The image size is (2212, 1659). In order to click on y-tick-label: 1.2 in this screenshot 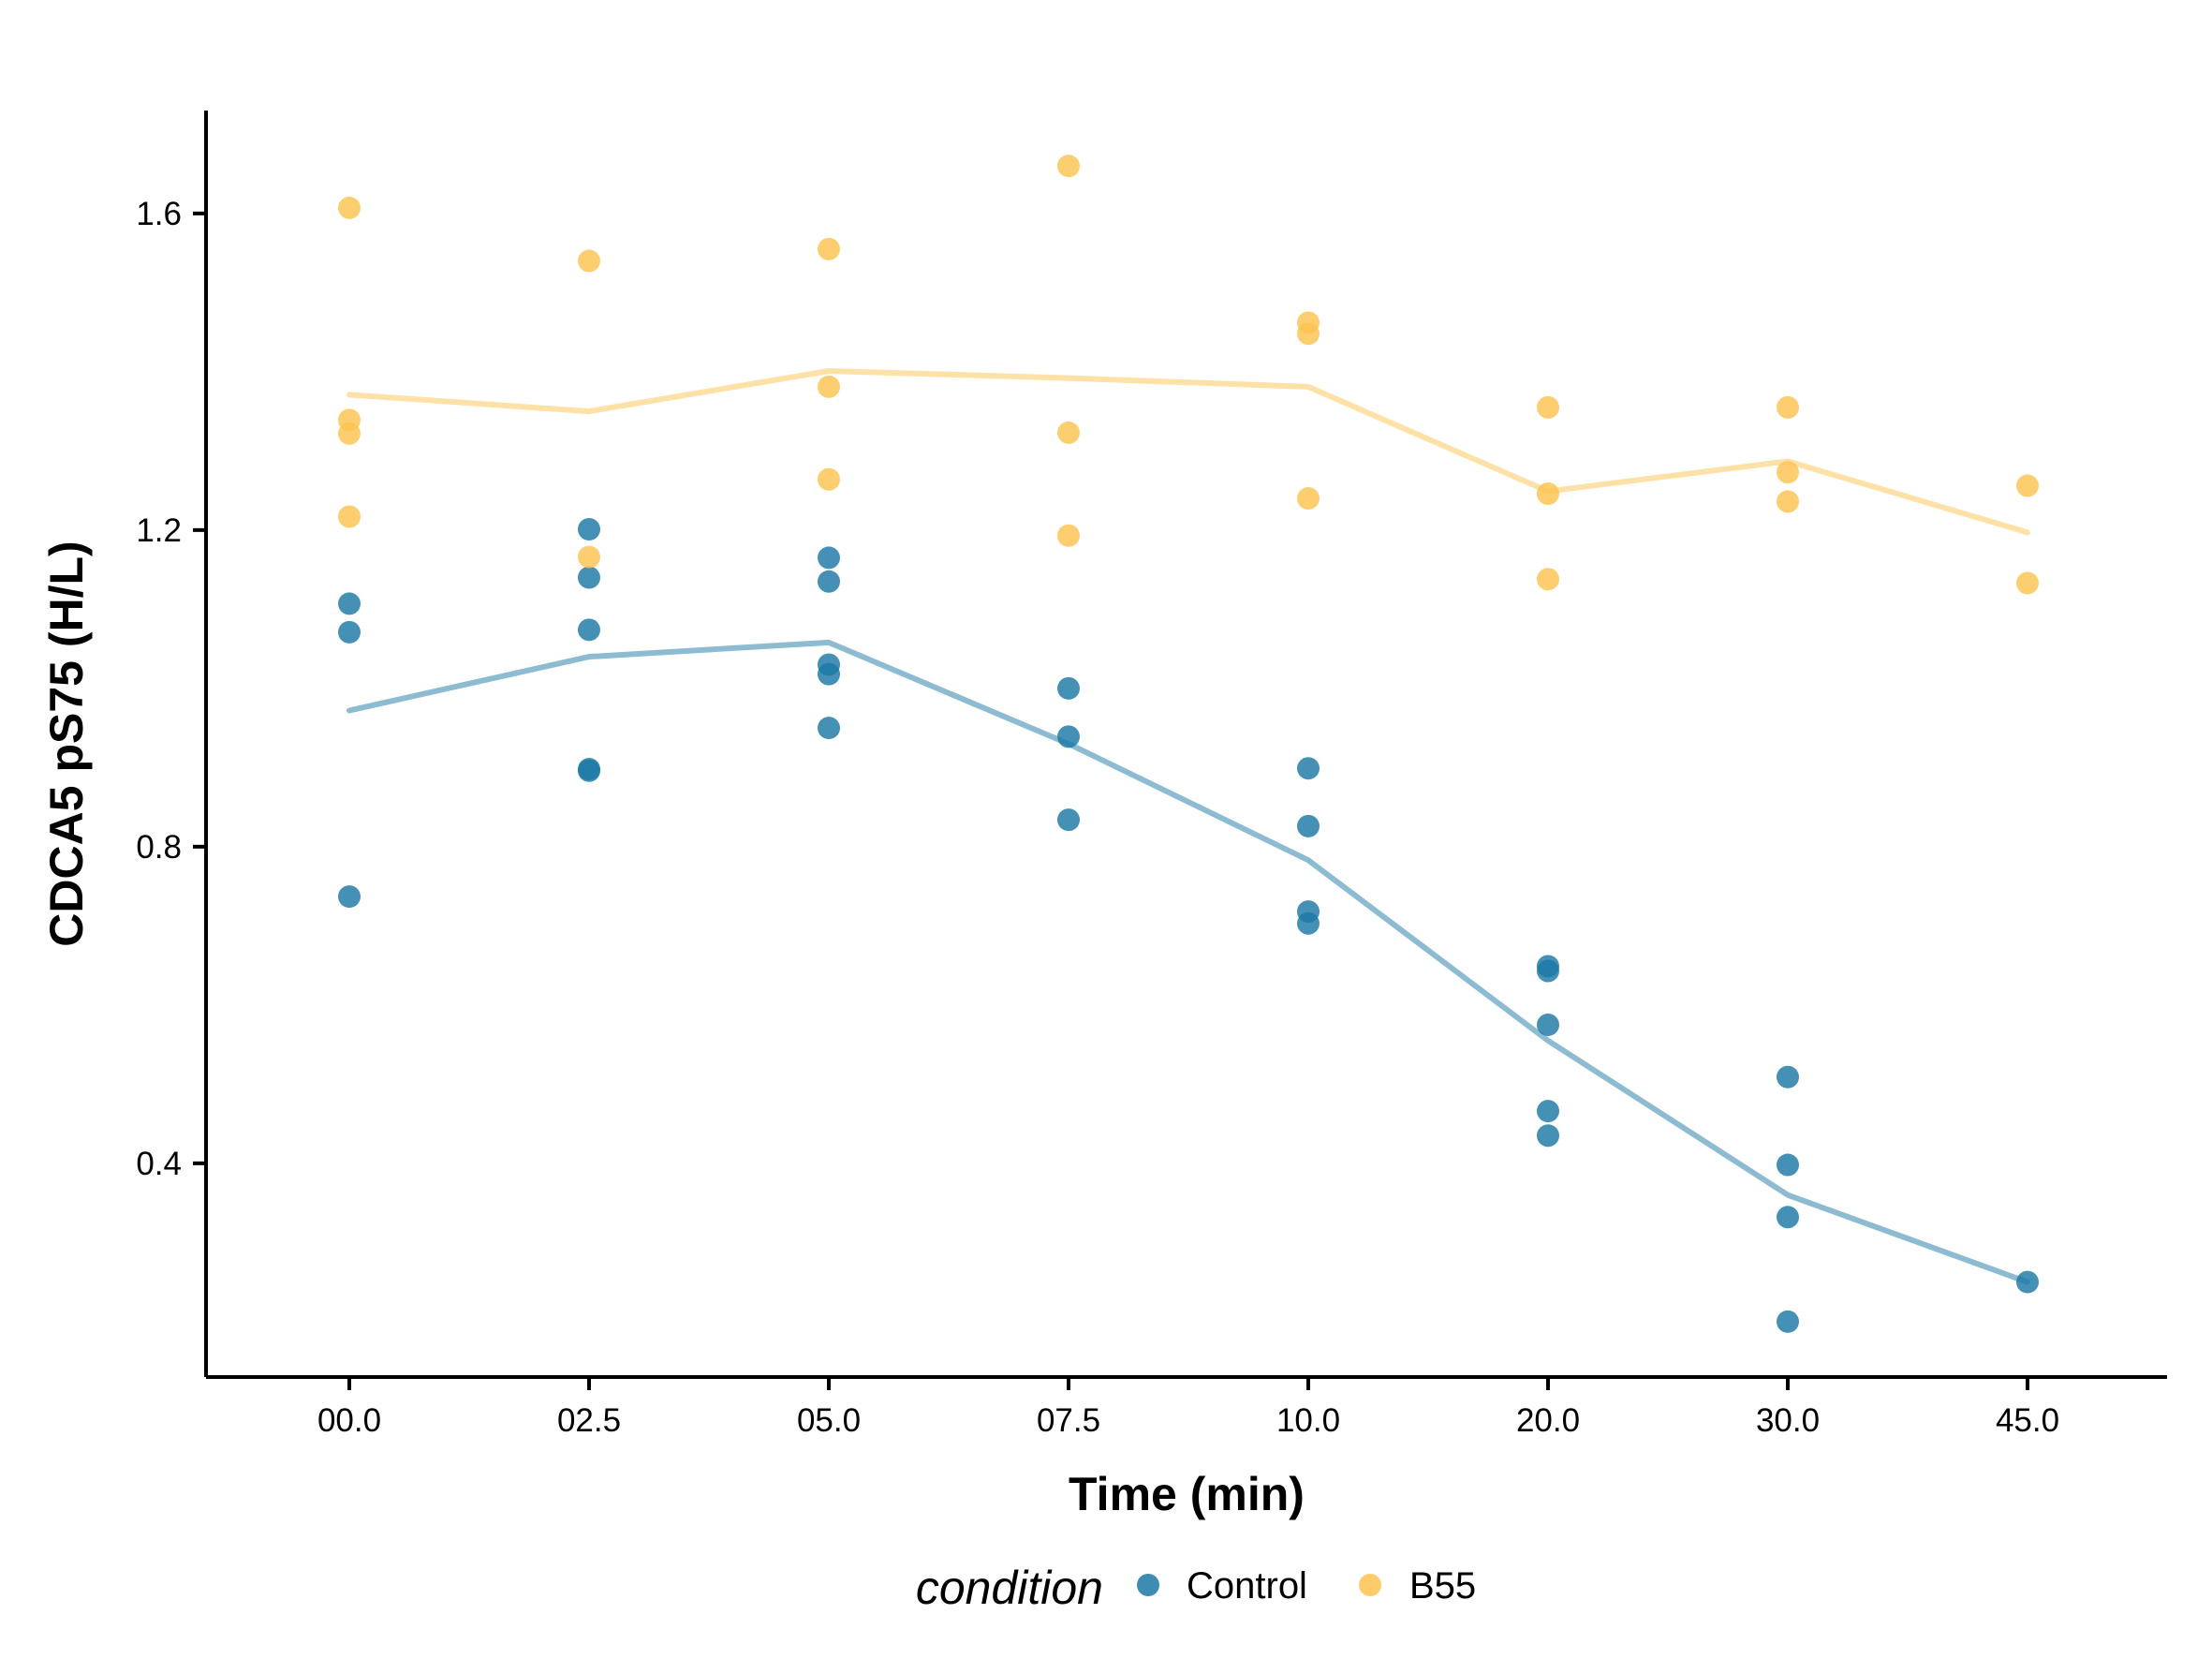, I will do `click(159, 531)`.